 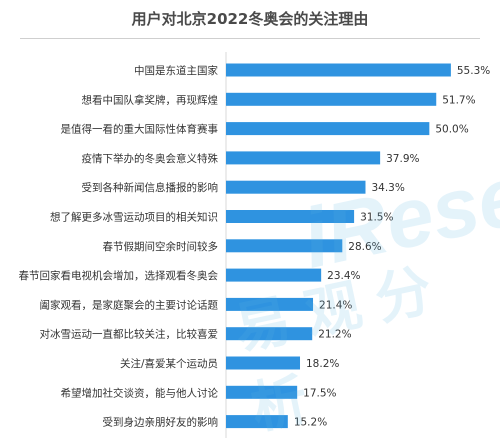 I want to click on value-label: 21.2%, so click(x=334, y=335).